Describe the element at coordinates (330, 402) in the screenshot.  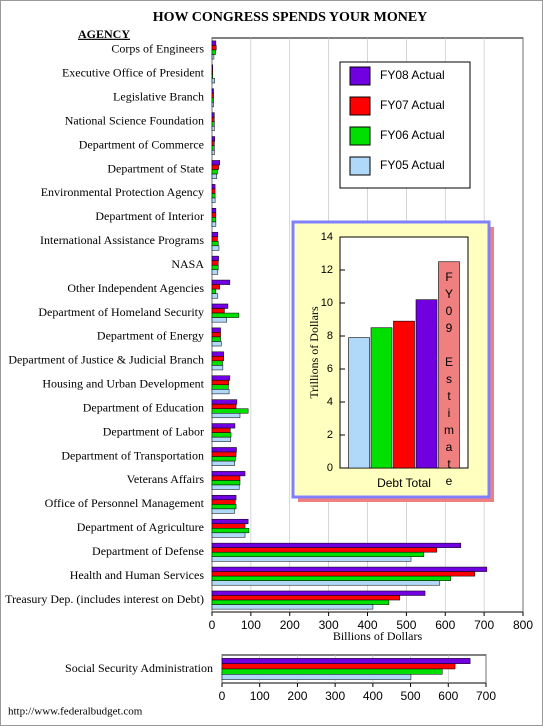
I see `y-tick-label: 4` at that location.